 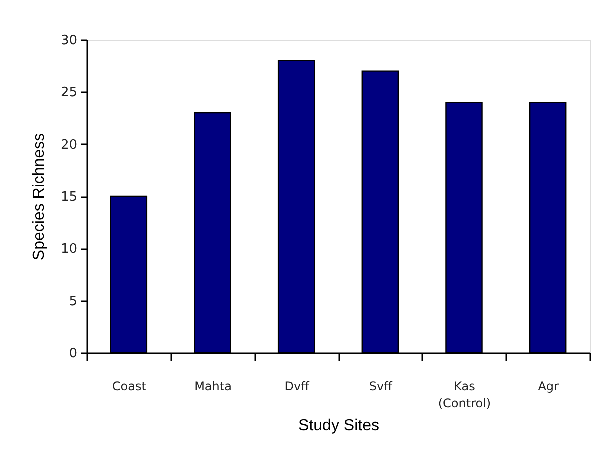 I want to click on y-tick-label: 10, so click(x=69, y=250).